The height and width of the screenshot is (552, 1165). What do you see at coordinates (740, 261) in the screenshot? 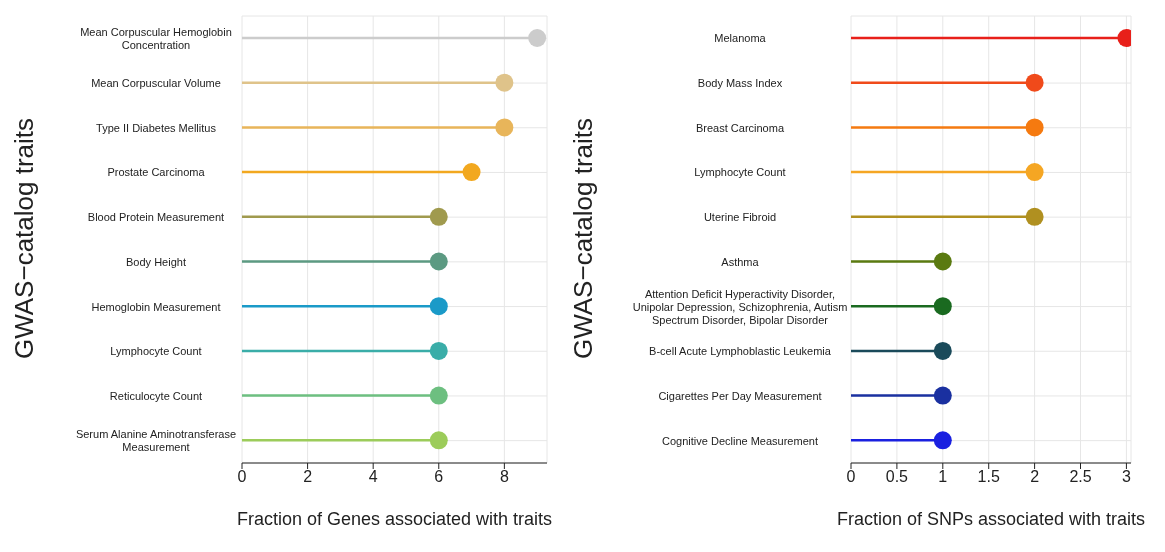
I see `y-tick-label: Asthma` at bounding box center [740, 261].